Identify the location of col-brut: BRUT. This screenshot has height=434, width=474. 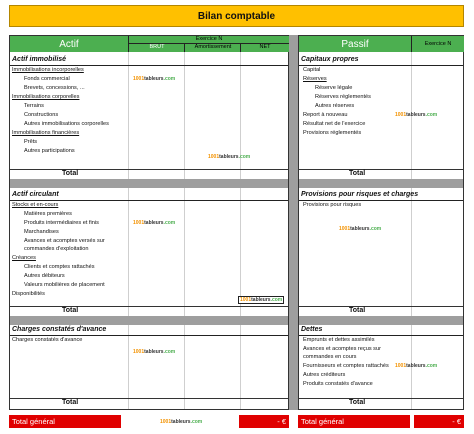
(156, 48).